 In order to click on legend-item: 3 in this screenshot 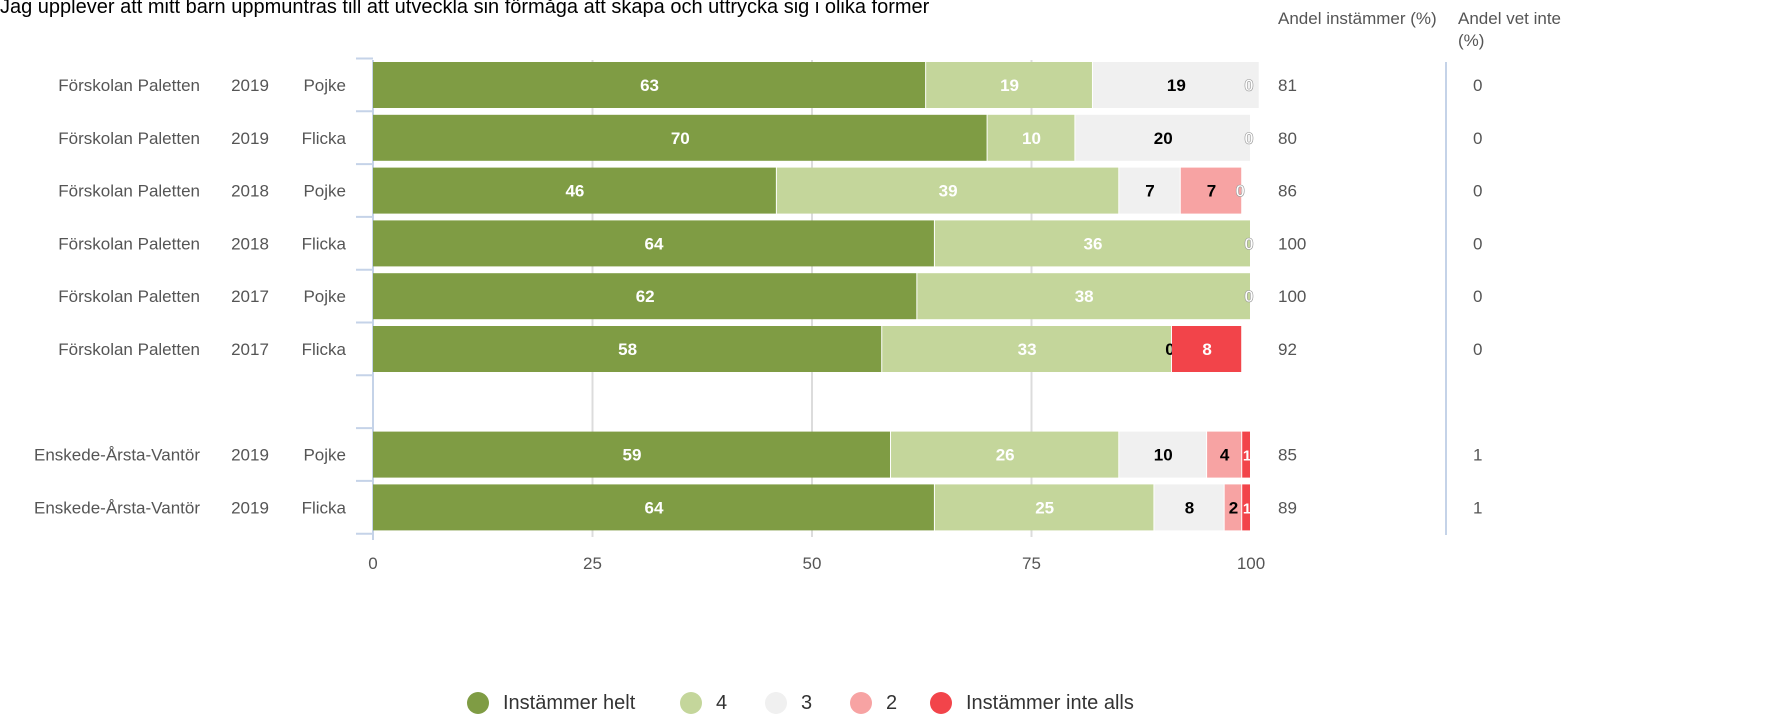, I will do `click(788, 703)`.